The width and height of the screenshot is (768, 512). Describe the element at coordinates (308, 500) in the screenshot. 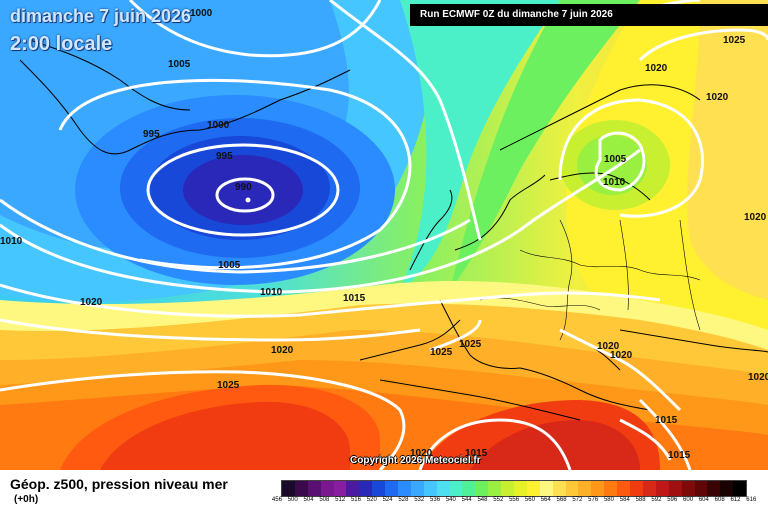

I see `legend-tick-label: 504` at that location.